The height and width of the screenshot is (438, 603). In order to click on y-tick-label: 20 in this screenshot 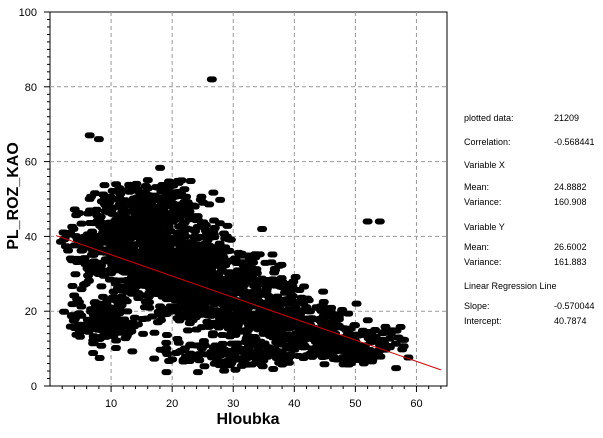, I will do `click(31, 312)`.